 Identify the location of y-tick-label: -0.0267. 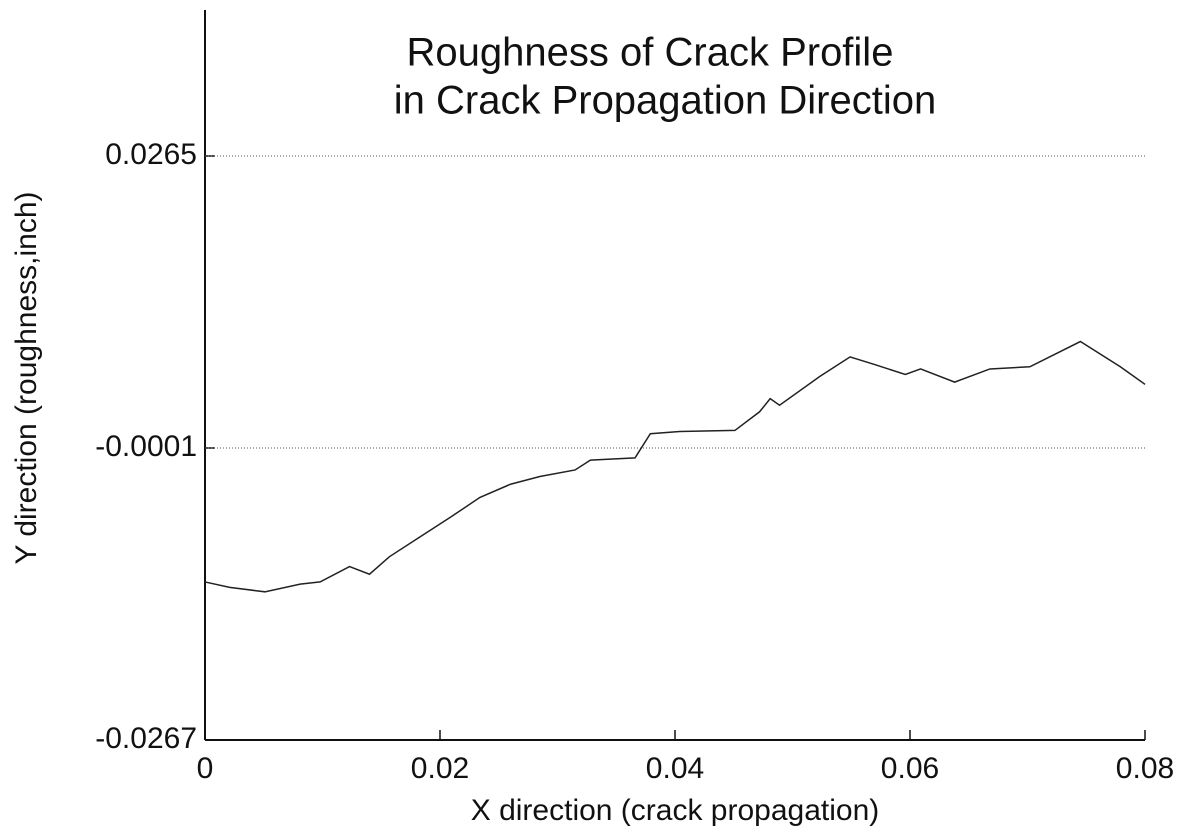
(146, 738).